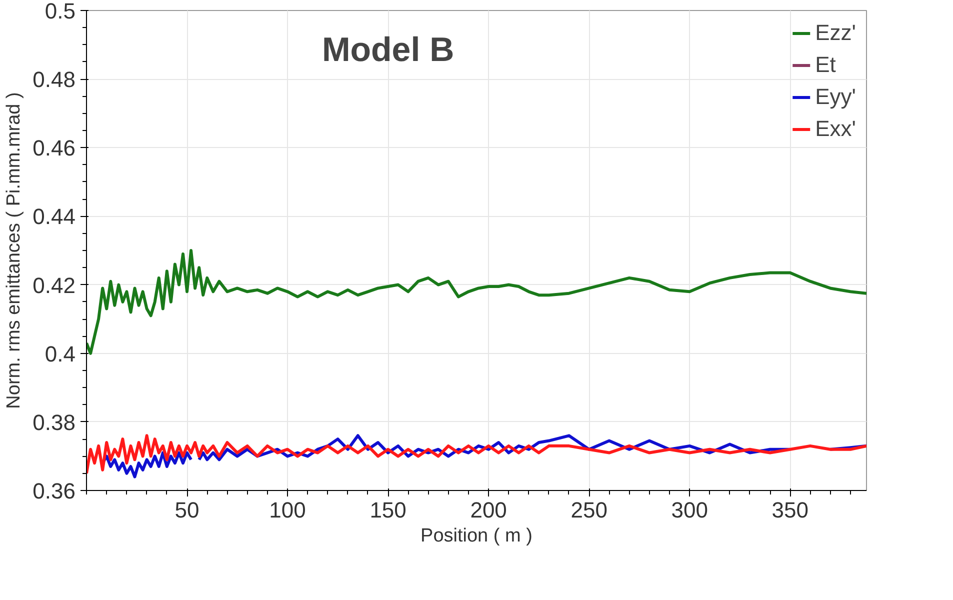 The height and width of the screenshot is (600, 953). Describe the element at coordinates (835, 129) in the screenshot. I see `legend-label: Exx'` at that location.